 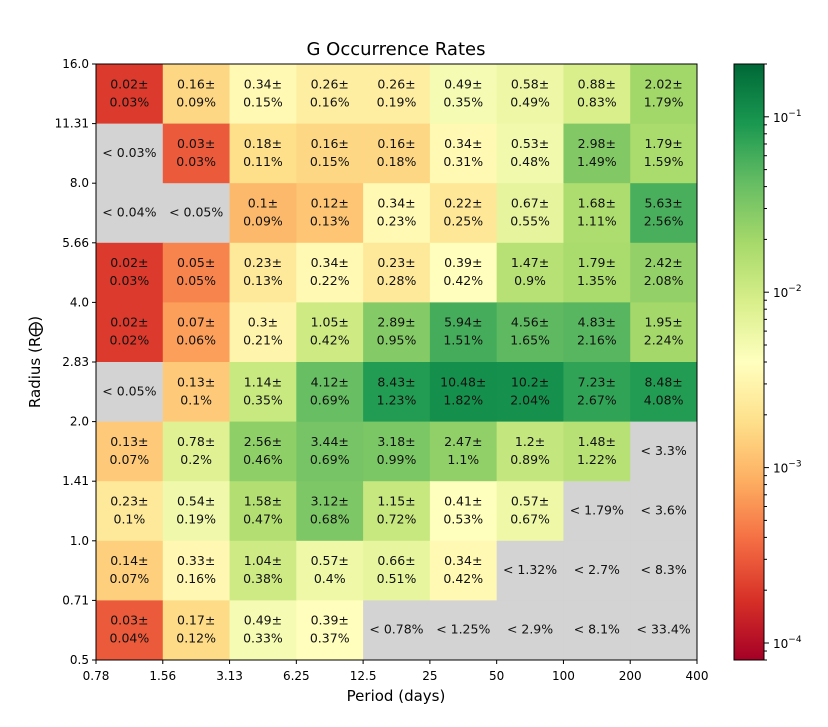 What do you see at coordinates (663, 203) in the screenshot?
I see `cell-value-label: 5.63±` at bounding box center [663, 203].